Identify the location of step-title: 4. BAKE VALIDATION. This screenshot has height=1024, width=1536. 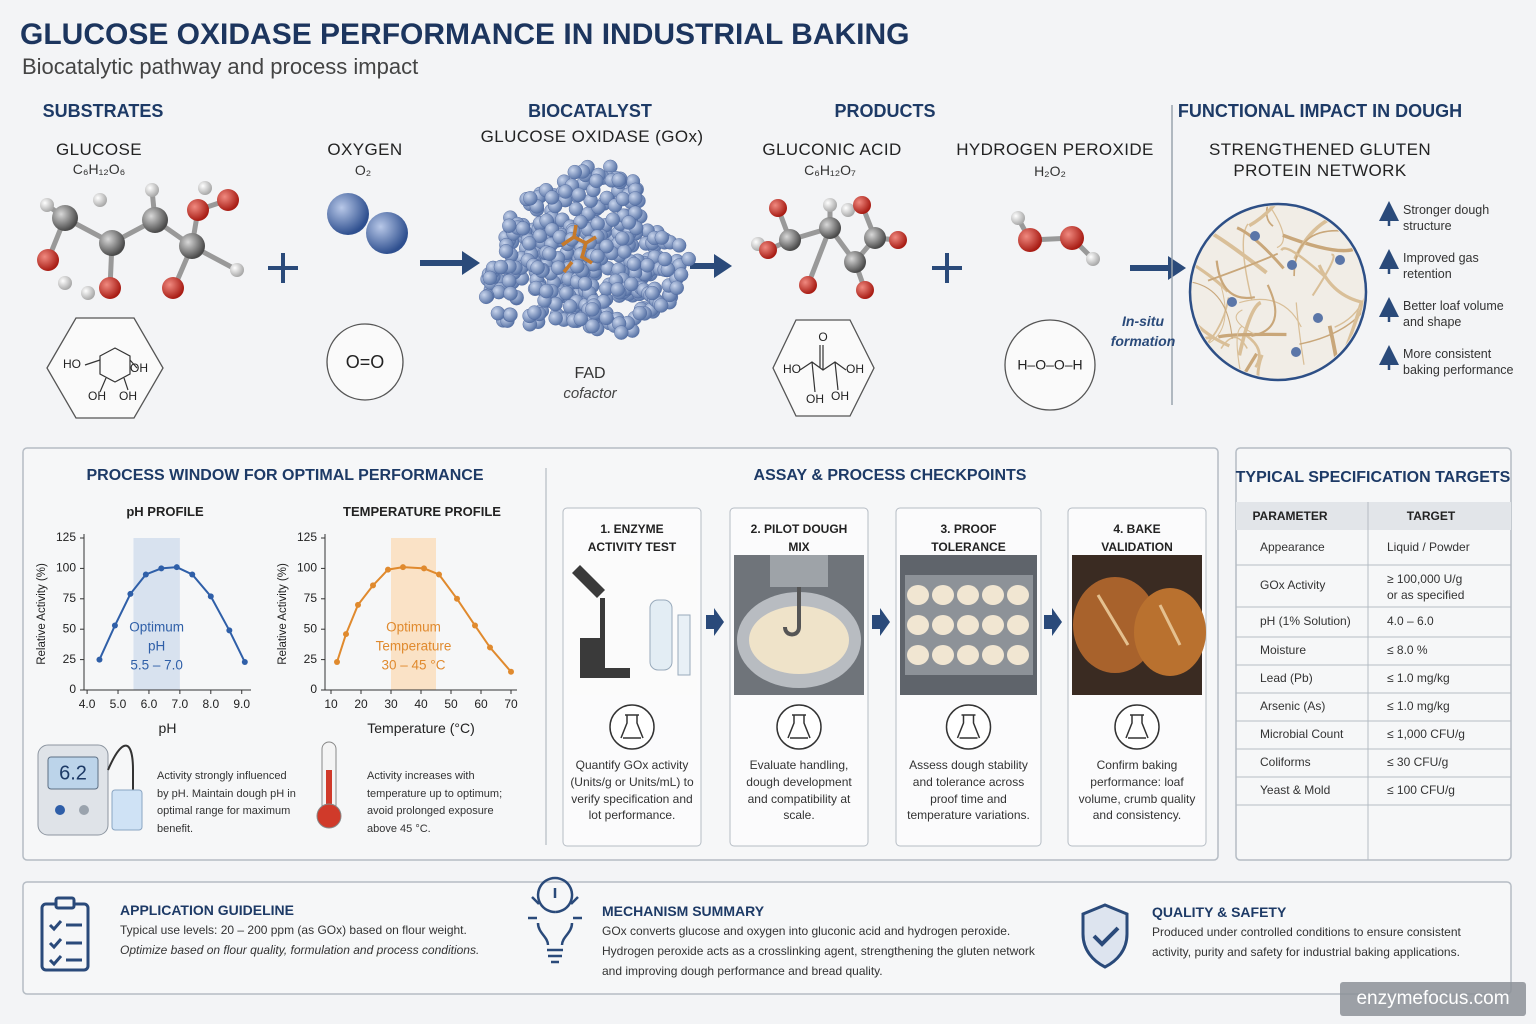
(1137, 538).